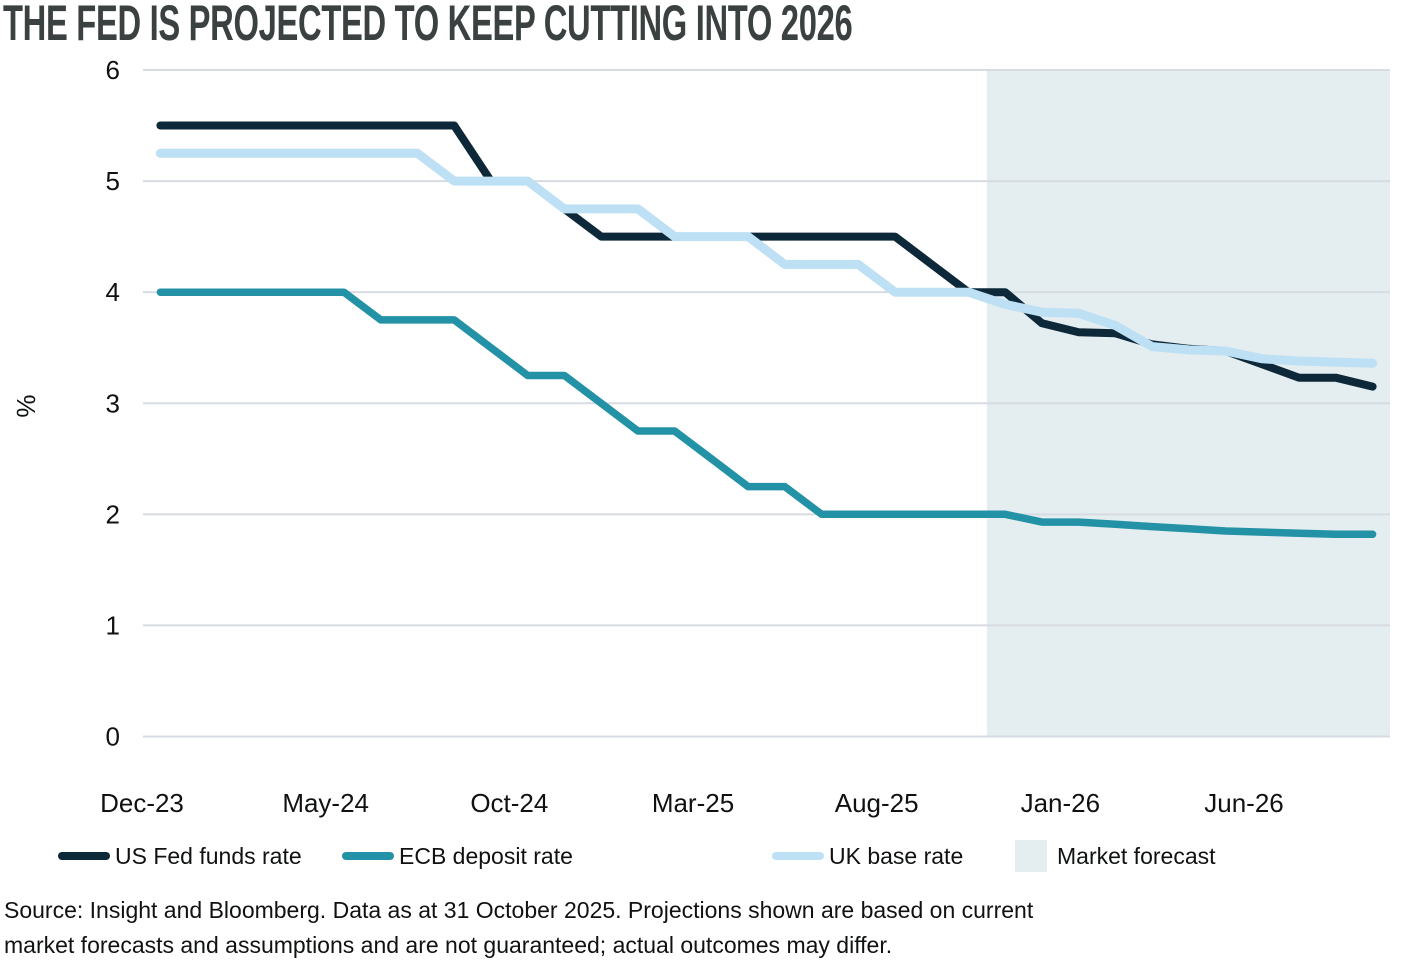  Describe the element at coordinates (896, 855) in the screenshot. I see `legend-label: UK base rate` at that location.